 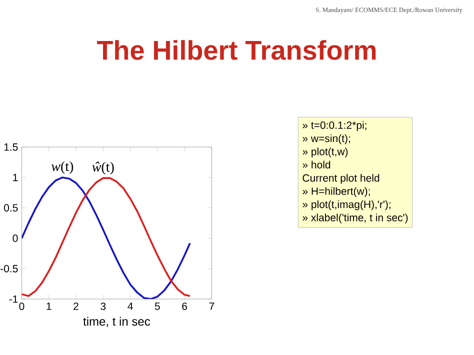 I want to click on x-tick-label: 0, so click(x=21, y=306).